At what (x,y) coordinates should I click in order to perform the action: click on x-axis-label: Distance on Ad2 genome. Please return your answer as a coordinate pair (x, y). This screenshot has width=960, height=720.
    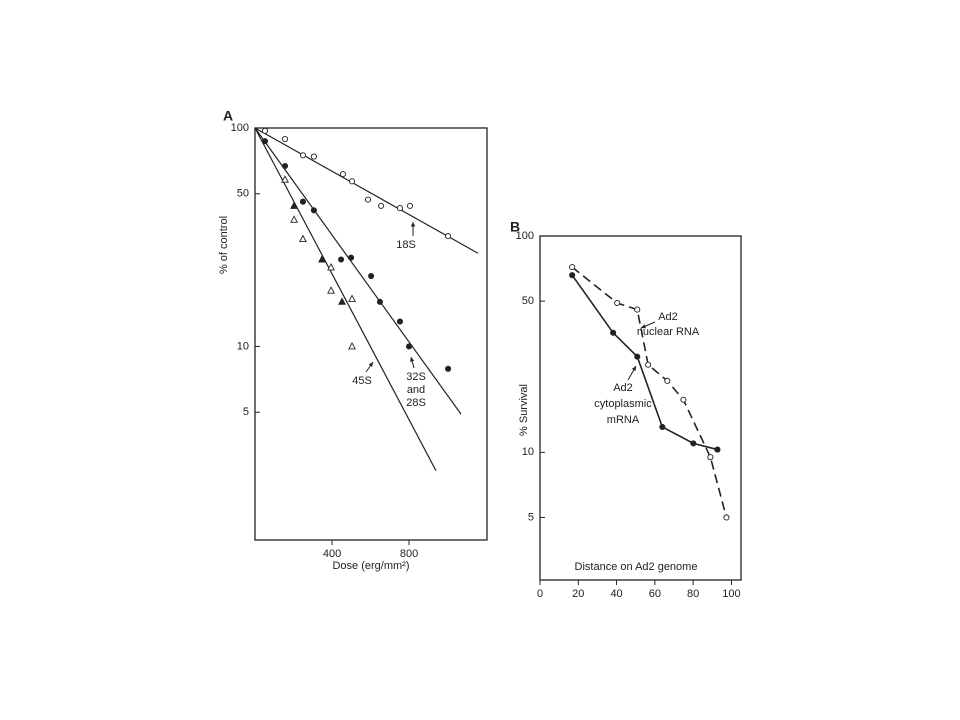
    Looking at the image, I should click on (636, 567).